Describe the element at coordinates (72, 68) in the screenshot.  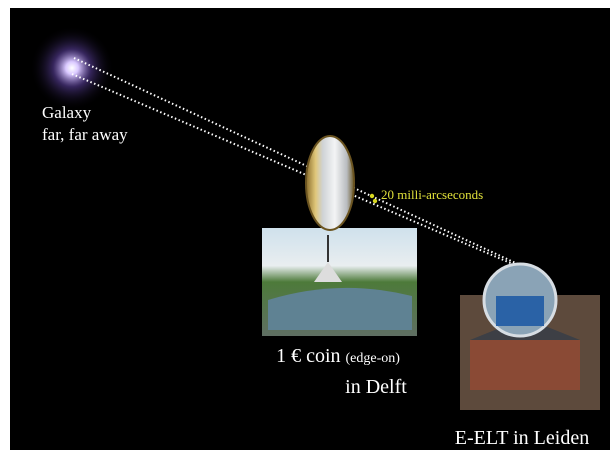
I see `galaxy` at that location.